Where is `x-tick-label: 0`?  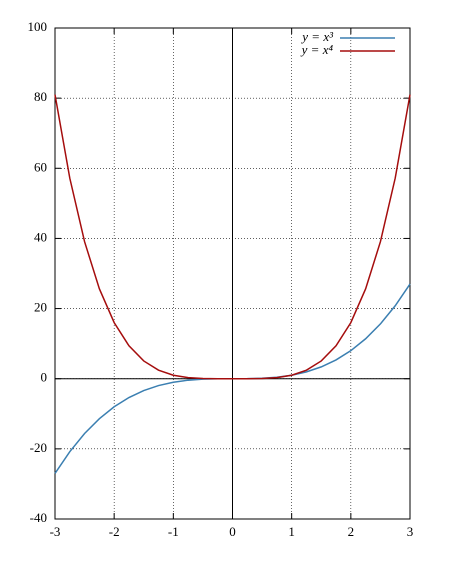
x-tick-label: 0 is located at coordinates (232, 531).